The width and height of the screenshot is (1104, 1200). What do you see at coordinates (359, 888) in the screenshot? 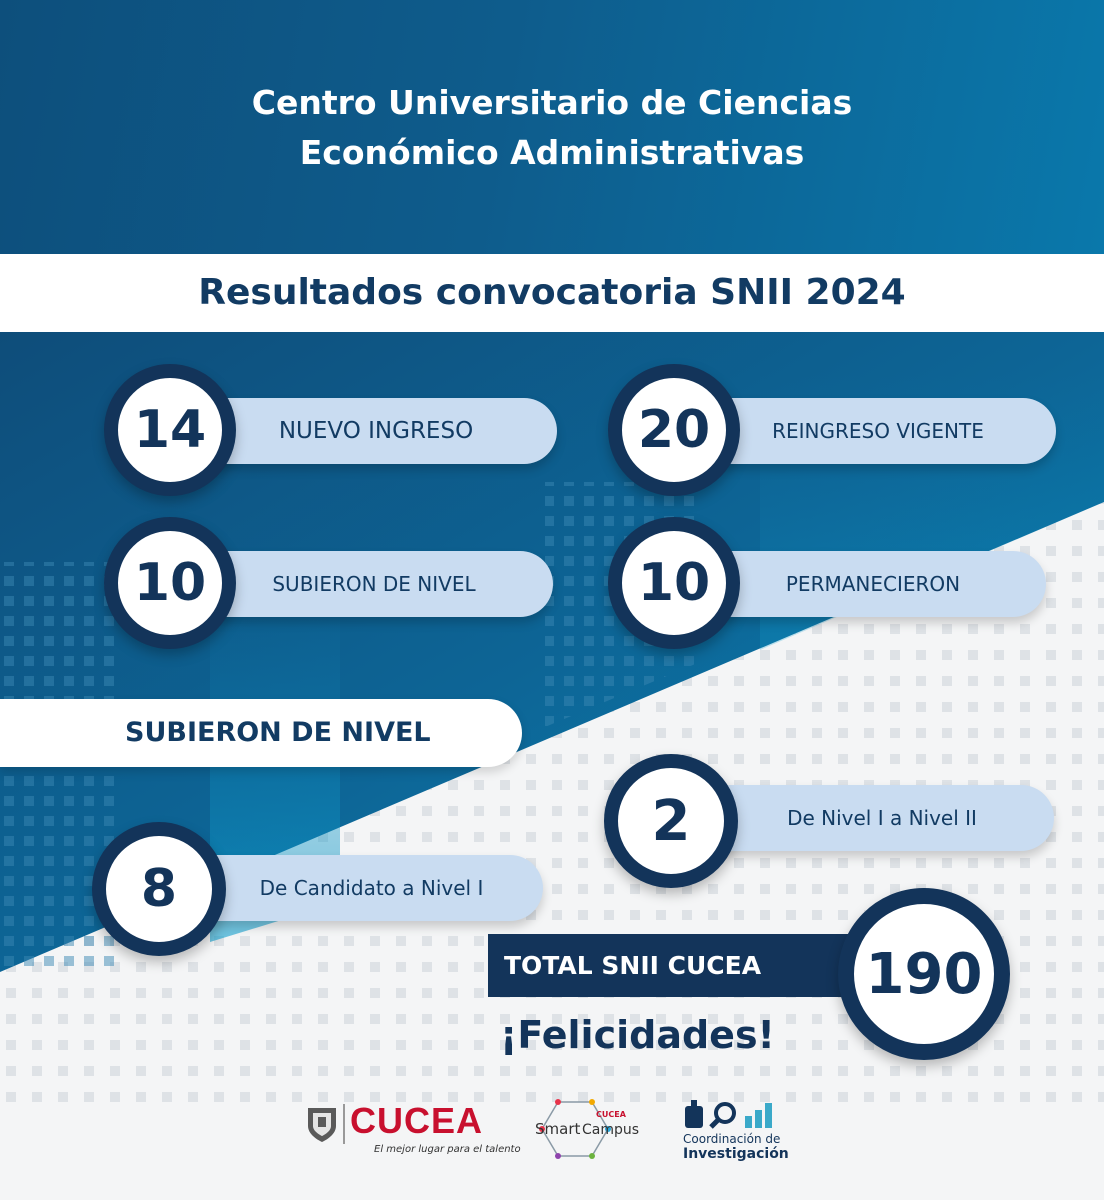
I see `level-label-candidato-a-nivel-i: De Candidato a Nivel I` at bounding box center [359, 888].